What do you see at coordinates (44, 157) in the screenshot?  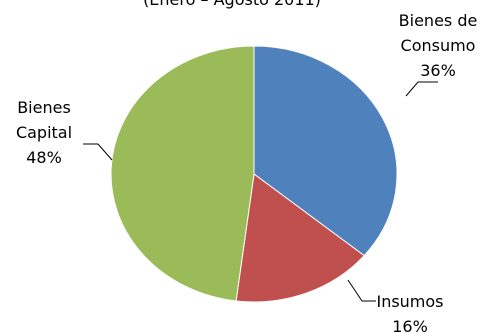 I see `slice-label-line: 48%` at bounding box center [44, 157].